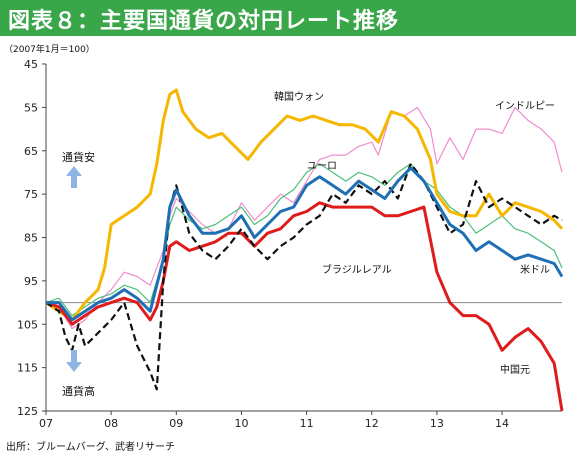 Image resolution: width=576 pixels, height=456 pixels. I want to click on direction-arrows: 通貨安 通貨高, so click(78, 274).